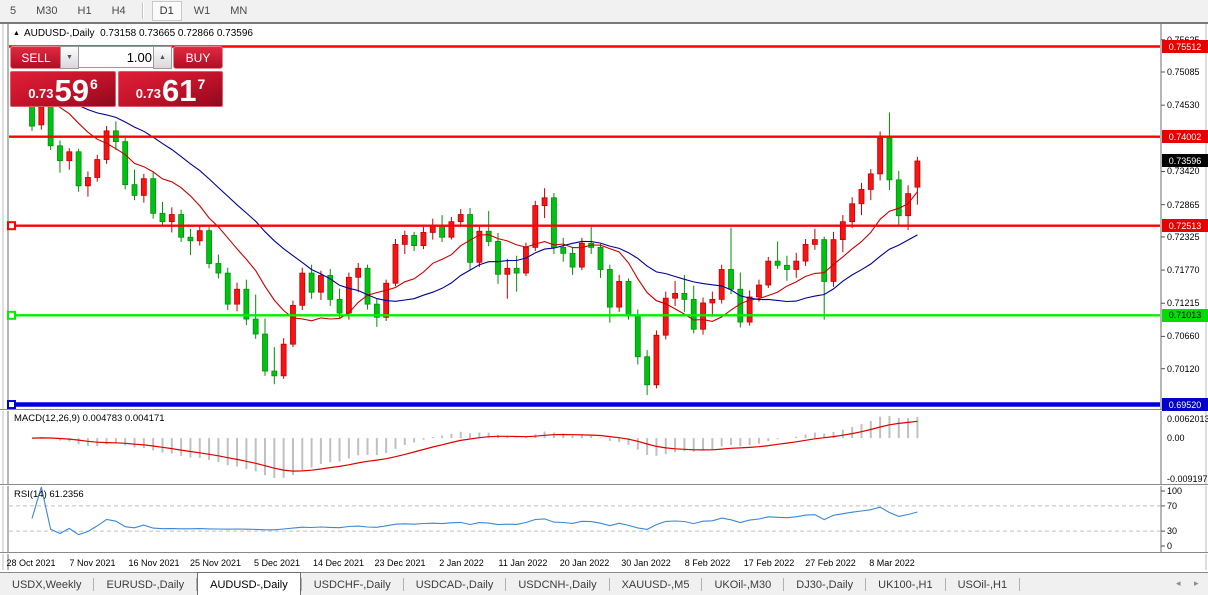 Image resolution: width=1208 pixels, height=595 pixels. What do you see at coordinates (1176, 438) in the screenshot?
I see `macd-zero-label: 0.00` at bounding box center [1176, 438].